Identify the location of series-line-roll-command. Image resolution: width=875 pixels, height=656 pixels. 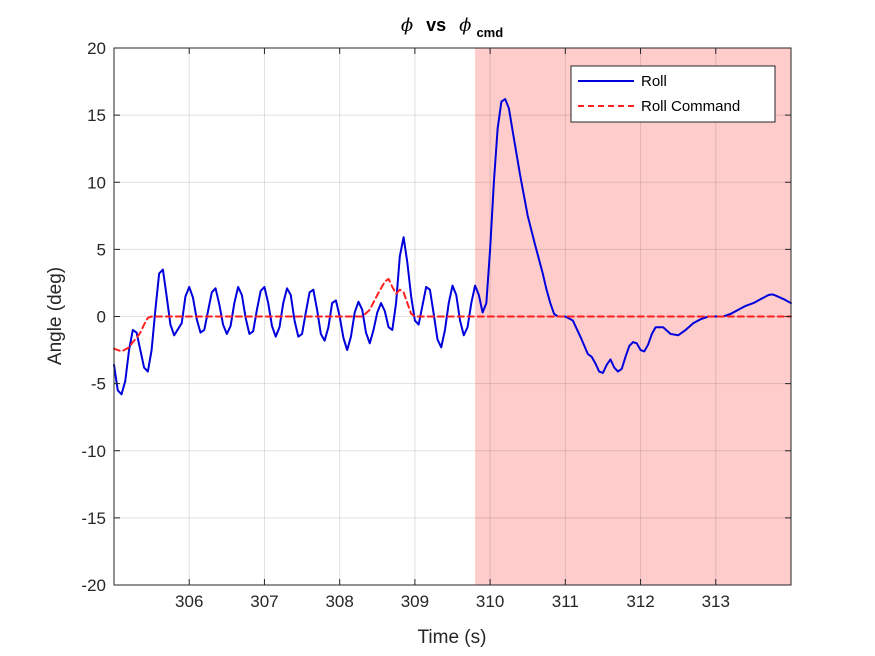
(452, 315).